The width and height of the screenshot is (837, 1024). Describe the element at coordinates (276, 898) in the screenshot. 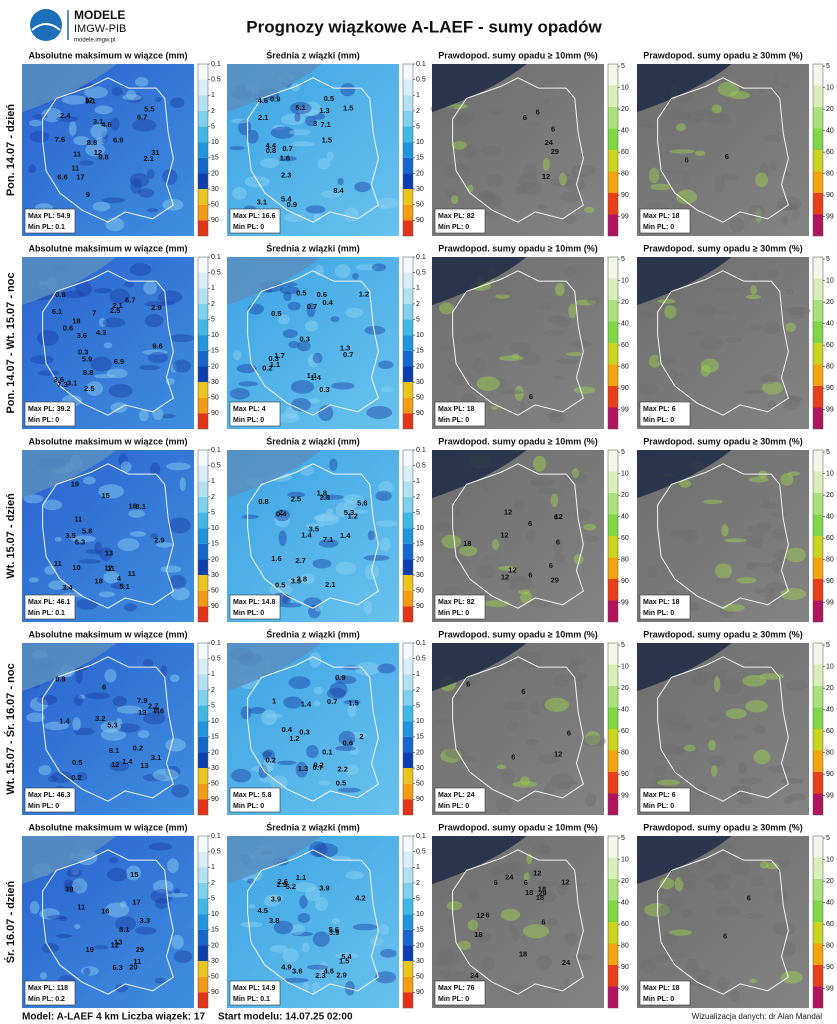

I see `map-value-label: 3.9` at that location.